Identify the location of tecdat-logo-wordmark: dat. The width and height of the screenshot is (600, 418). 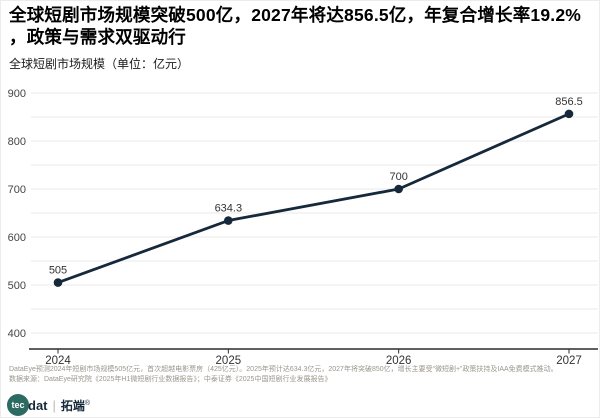
(38, 405).